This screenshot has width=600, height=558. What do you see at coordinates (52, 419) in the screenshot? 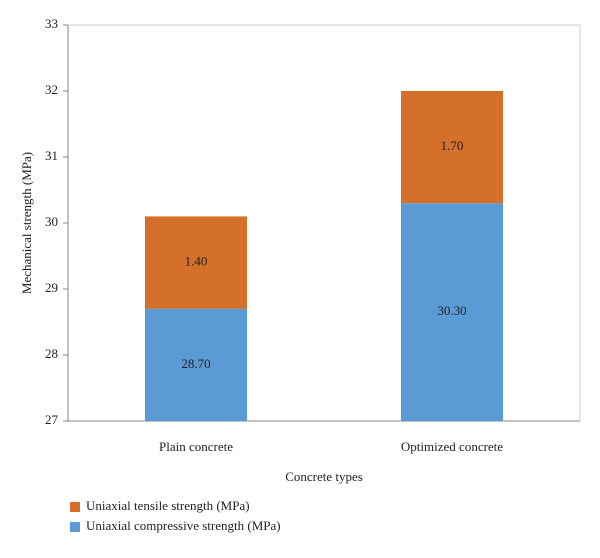
I see `y-tick-label: 27` at bounding box center [52, 419].